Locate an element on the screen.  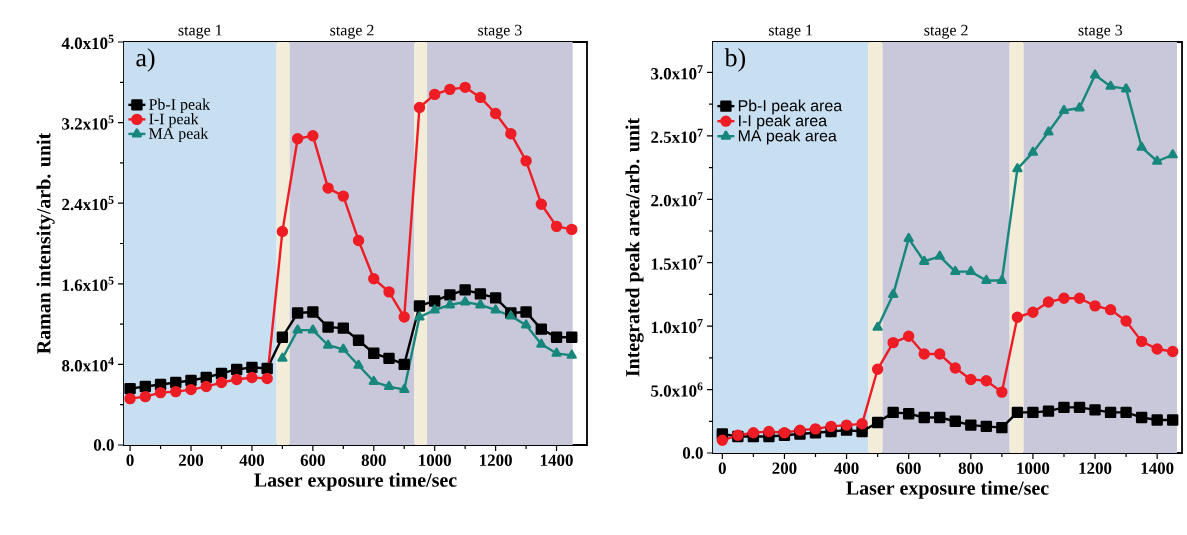
y-tick-label: 3.2x10$^{5}$ is located at coordinates (88, 122).